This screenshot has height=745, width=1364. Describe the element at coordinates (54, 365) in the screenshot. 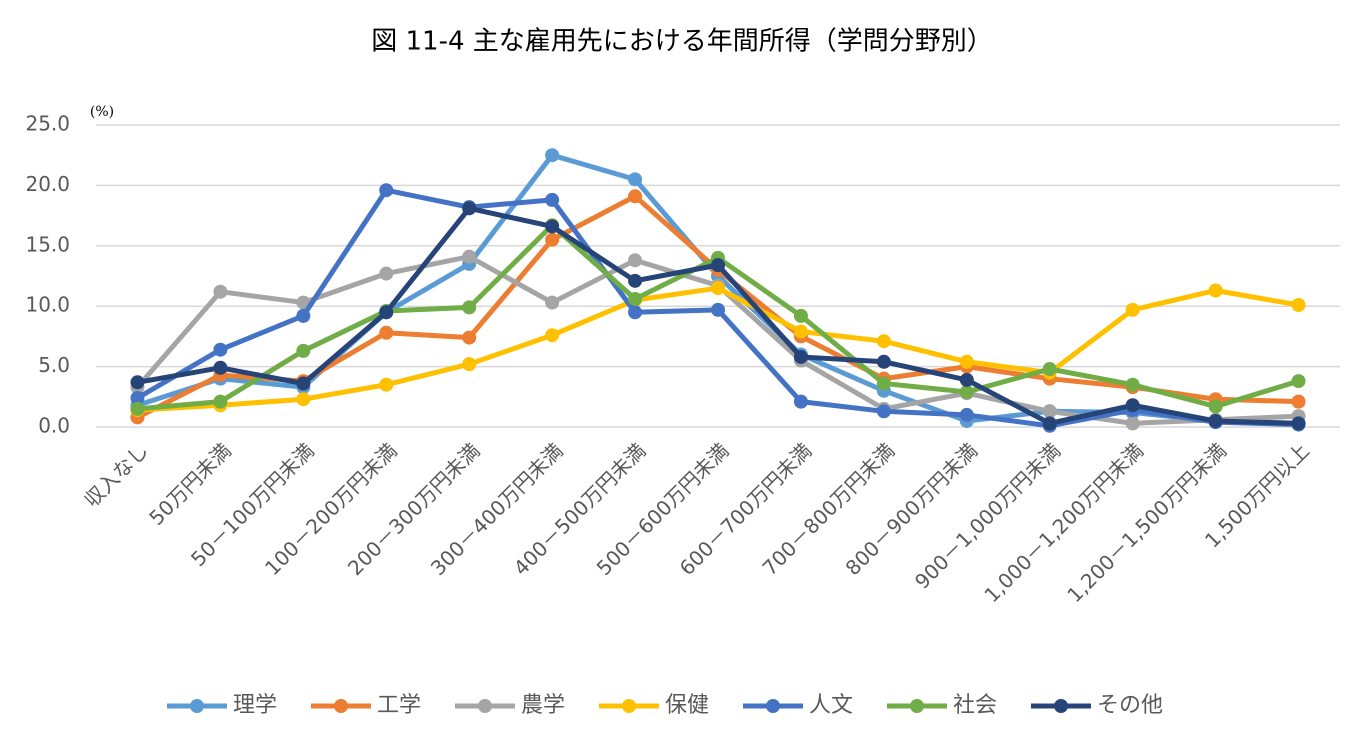

I see `y-tick-label: 5.0` at that location.